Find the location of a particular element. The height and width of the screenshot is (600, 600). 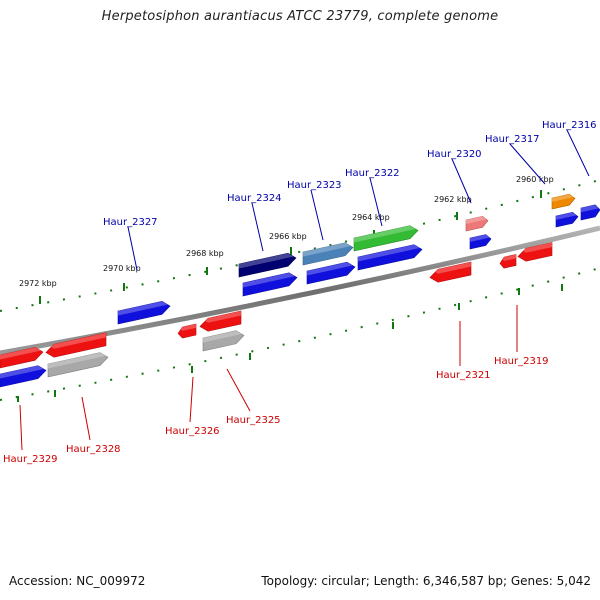

accession-text: Accession: NC_009972 is located at coordinates (77, 581).